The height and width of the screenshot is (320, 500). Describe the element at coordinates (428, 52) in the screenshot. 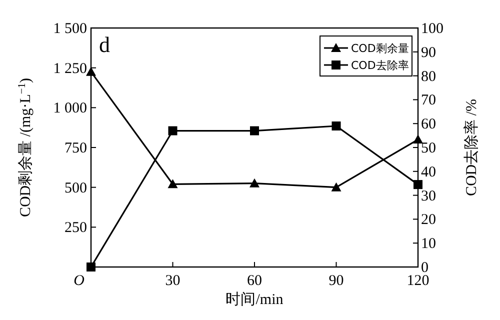

I see `y2-tick-label: 90` at that location.